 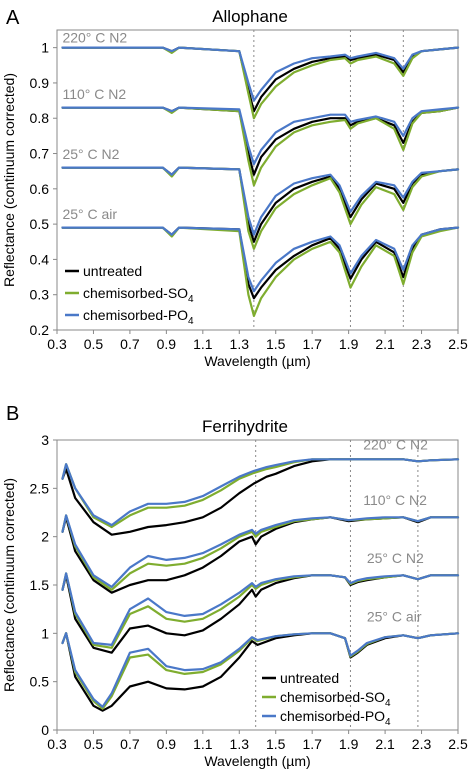 What do you see at coordinates (40, 118) in the screenshot?
I see `y-tick-label: 0.8` at bounding box center [40, 118].